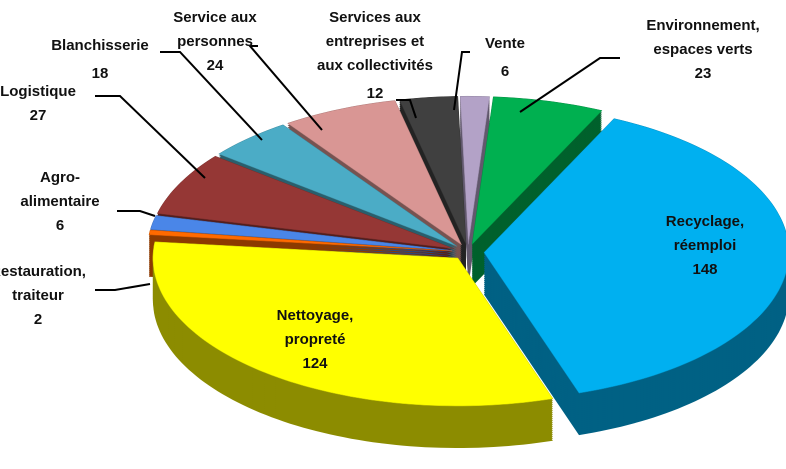  I want to click on slice-label: Service aux, so click(215, 17).